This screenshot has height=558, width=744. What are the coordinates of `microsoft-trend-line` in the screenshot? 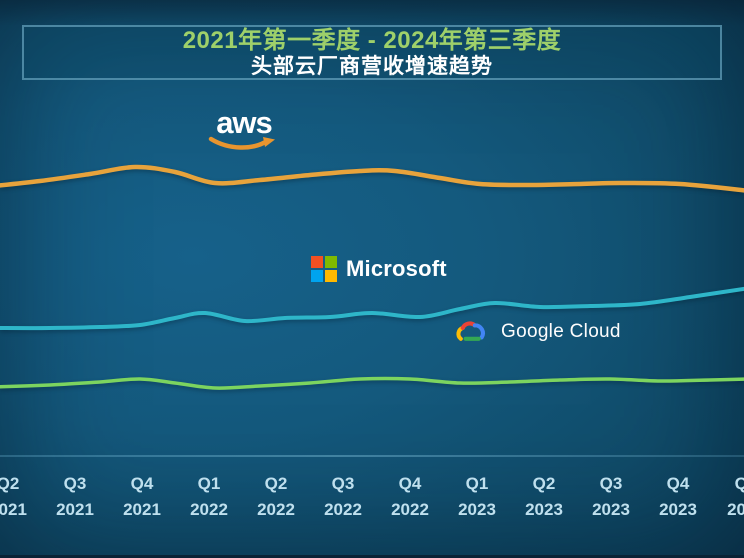 It's located at (372, 308).